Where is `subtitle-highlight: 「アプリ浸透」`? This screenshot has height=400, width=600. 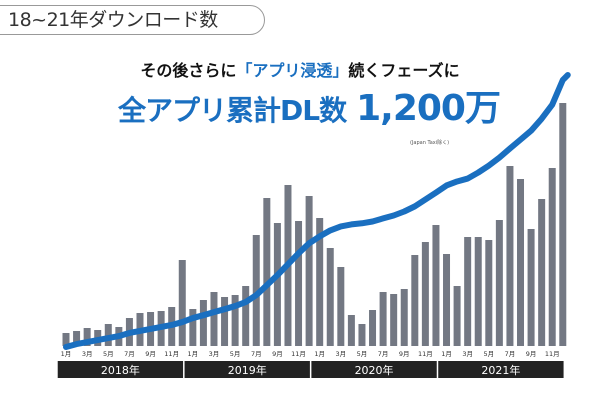 subtitle-highlight: 「アプリ浸透」 is located at coordinates (292, 70).